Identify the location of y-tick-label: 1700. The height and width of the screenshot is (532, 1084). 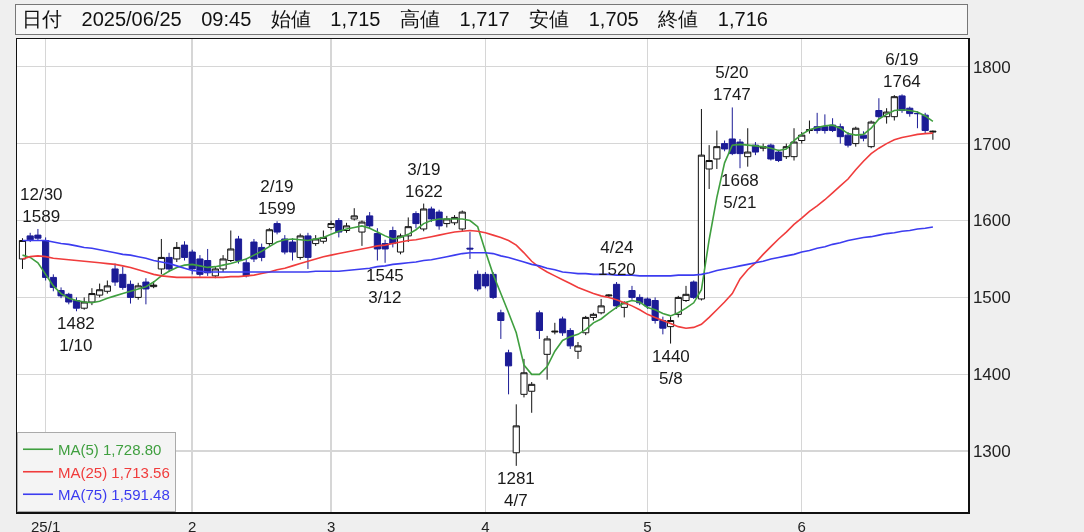
(991, 144).